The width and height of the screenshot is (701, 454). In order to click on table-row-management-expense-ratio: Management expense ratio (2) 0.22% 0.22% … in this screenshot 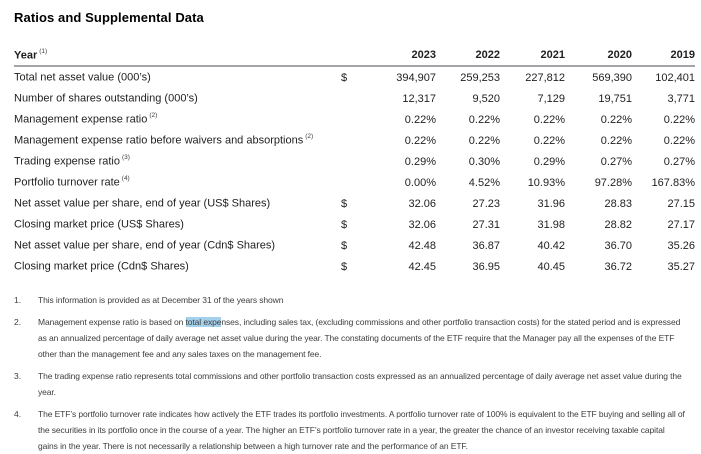, I will do `click(354, 119)`.